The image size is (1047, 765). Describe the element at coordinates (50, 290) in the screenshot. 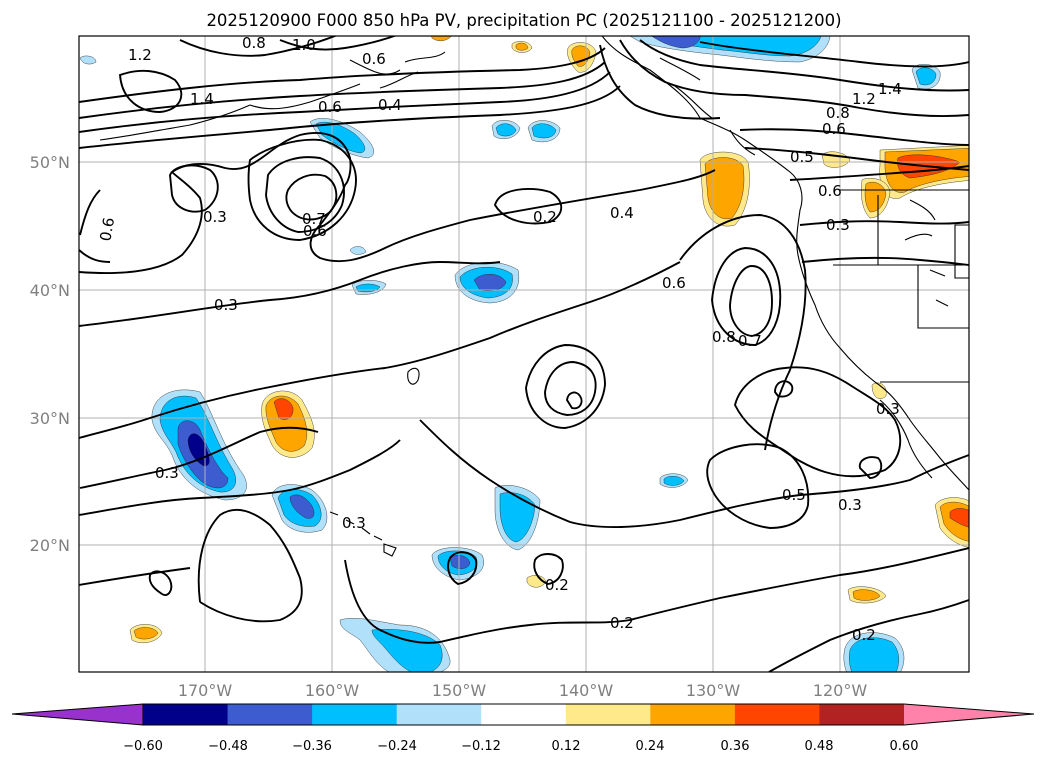

I see `lat-label: 40°N` at that location.